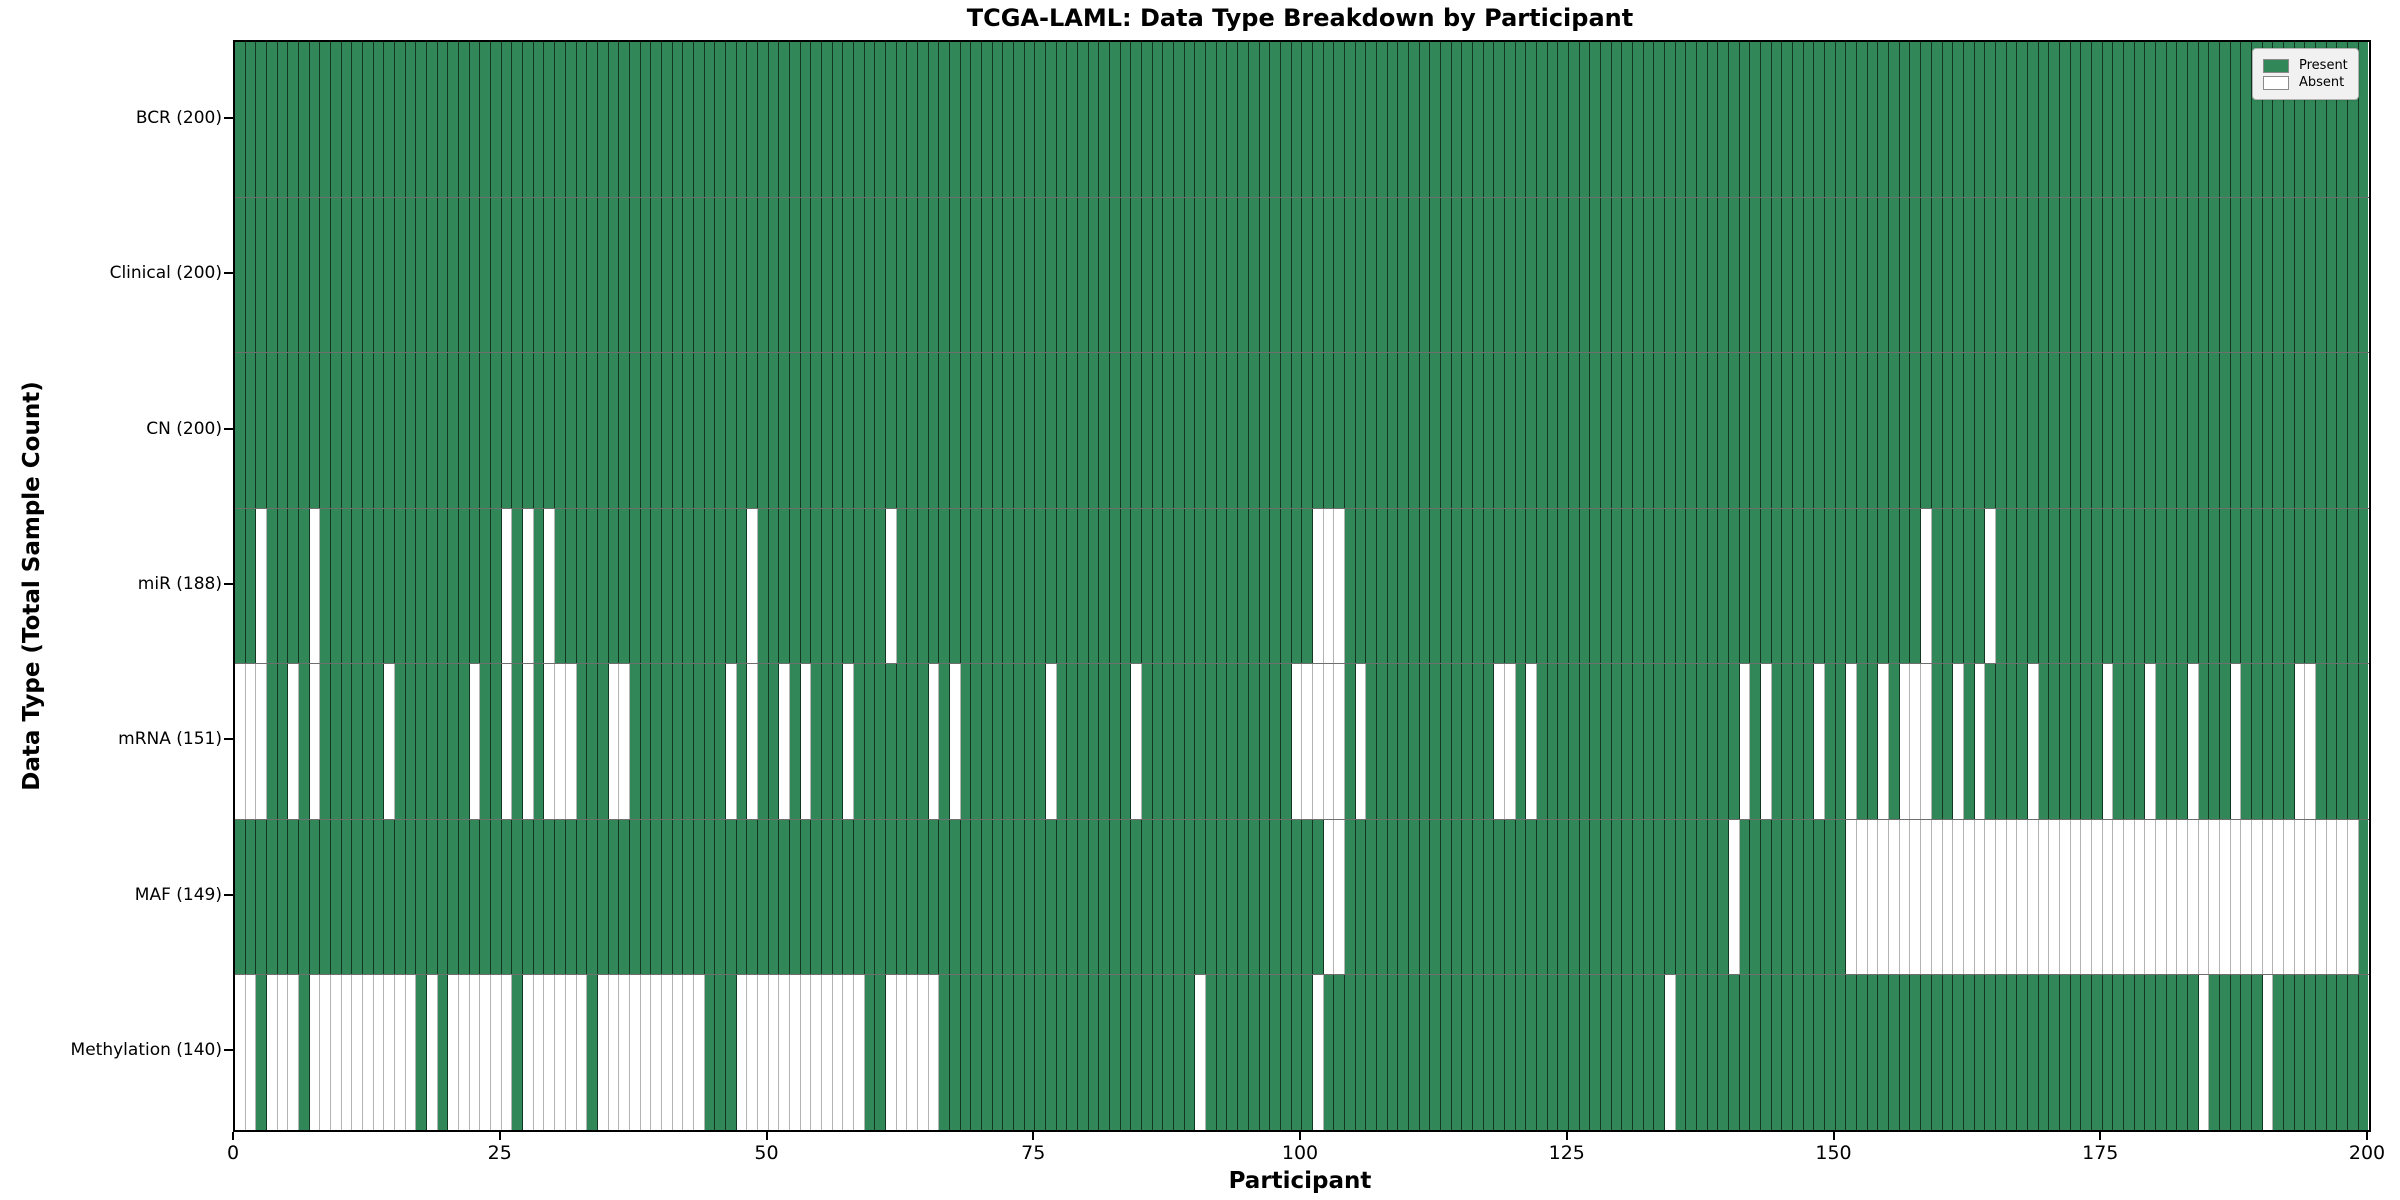 This screenshot has width=2400, height=1200. I want to click on x-tick-mark, so click(233, 1136).